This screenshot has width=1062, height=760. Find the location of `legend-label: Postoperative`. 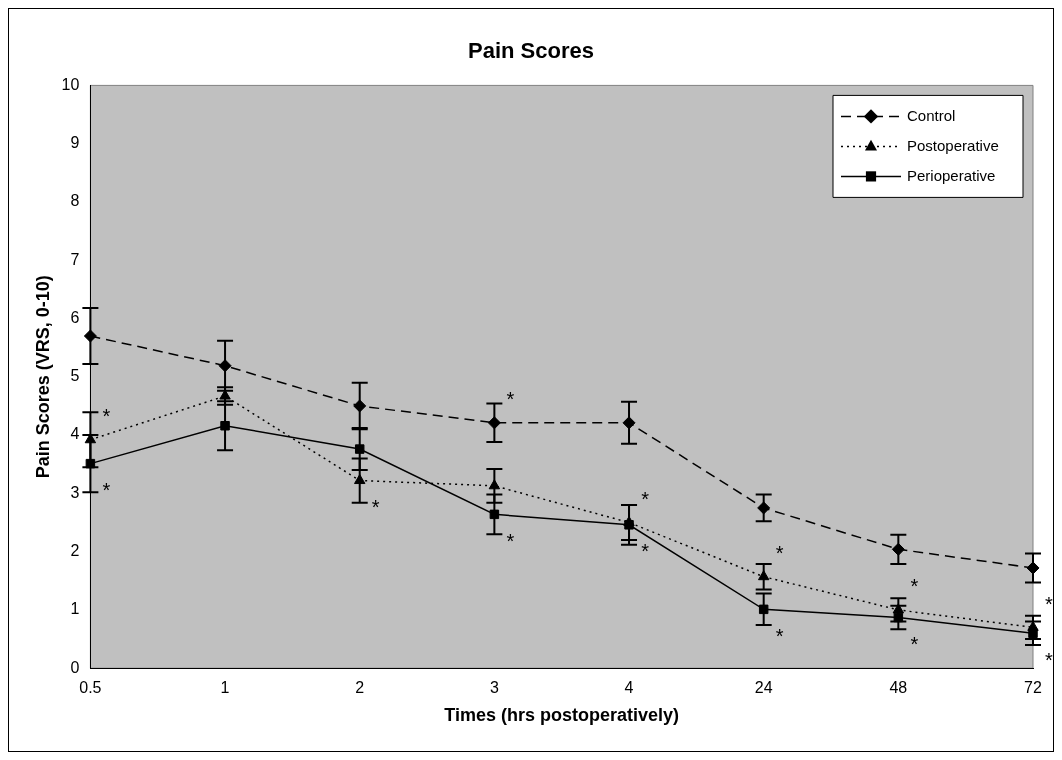

legend-label: Postoperative is located at coordinates (953, 145).